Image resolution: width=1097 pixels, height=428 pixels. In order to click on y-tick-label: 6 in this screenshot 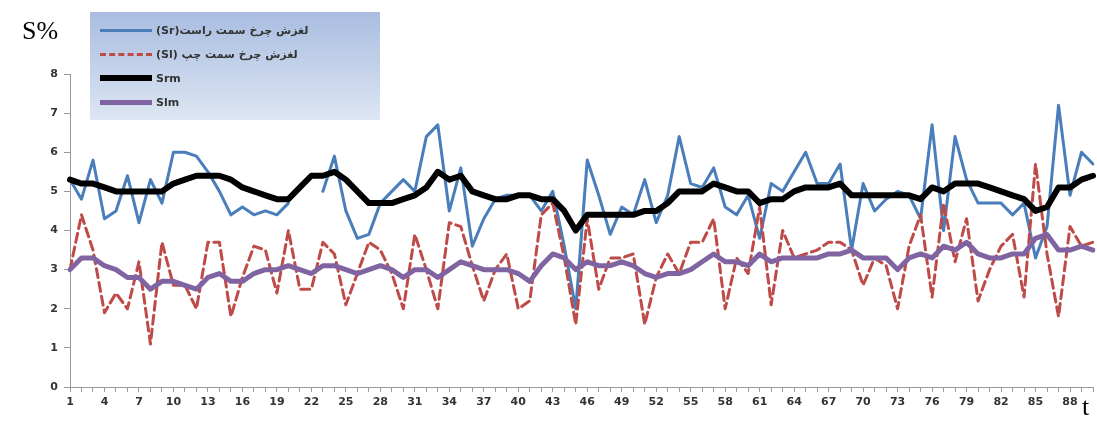, I will do `click(54, 152)`.